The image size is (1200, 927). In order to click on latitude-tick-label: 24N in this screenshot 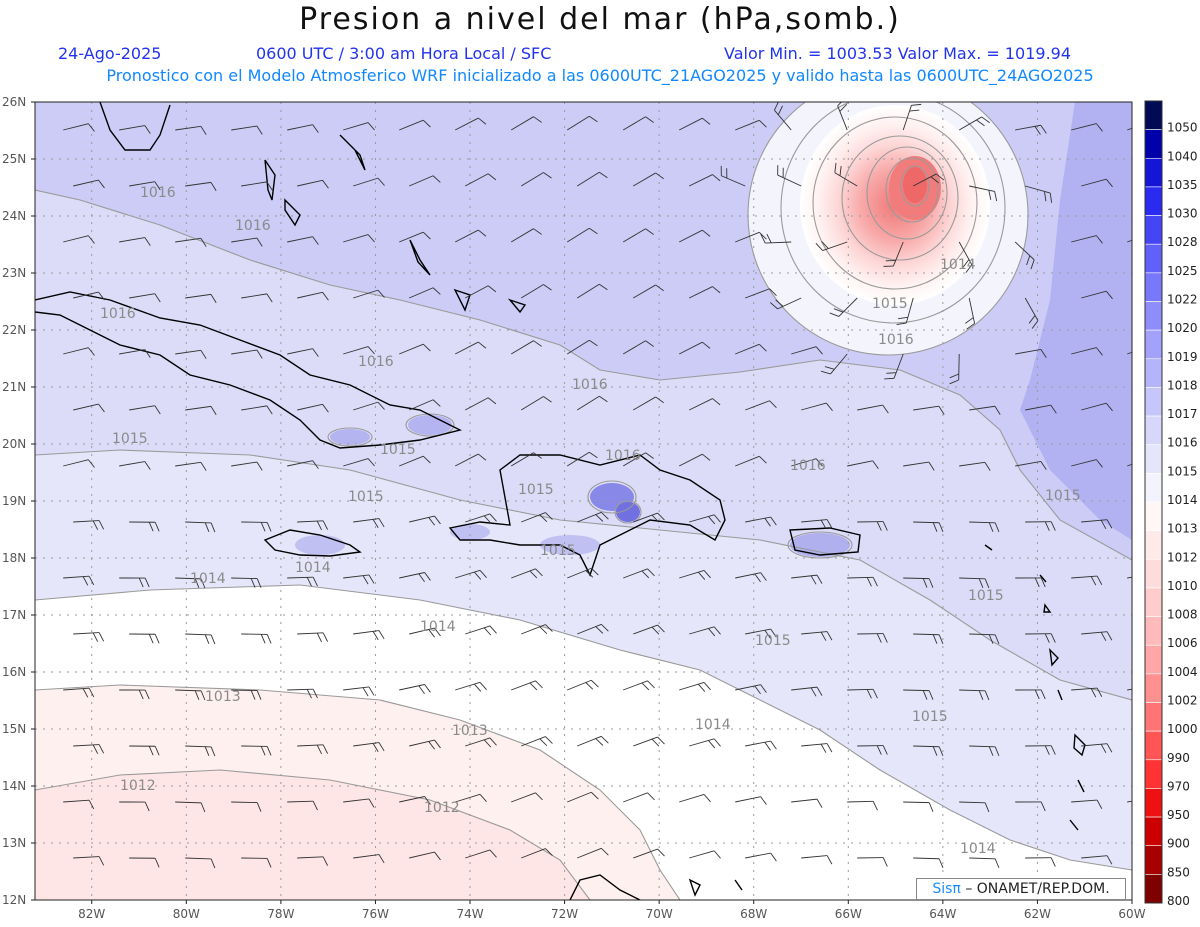, I will do `click(14, 216)`.